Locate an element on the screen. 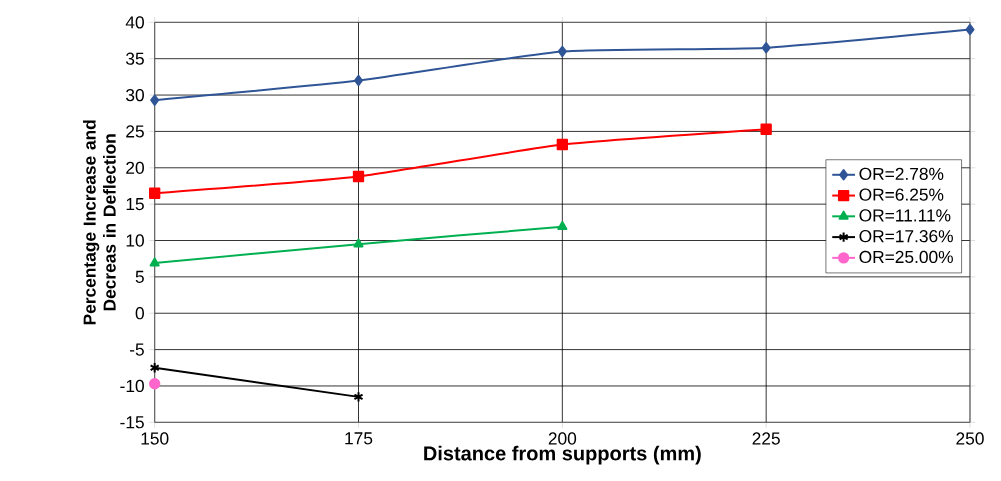  legend-label: OR=6.25% is located at coordinates (901, 194).